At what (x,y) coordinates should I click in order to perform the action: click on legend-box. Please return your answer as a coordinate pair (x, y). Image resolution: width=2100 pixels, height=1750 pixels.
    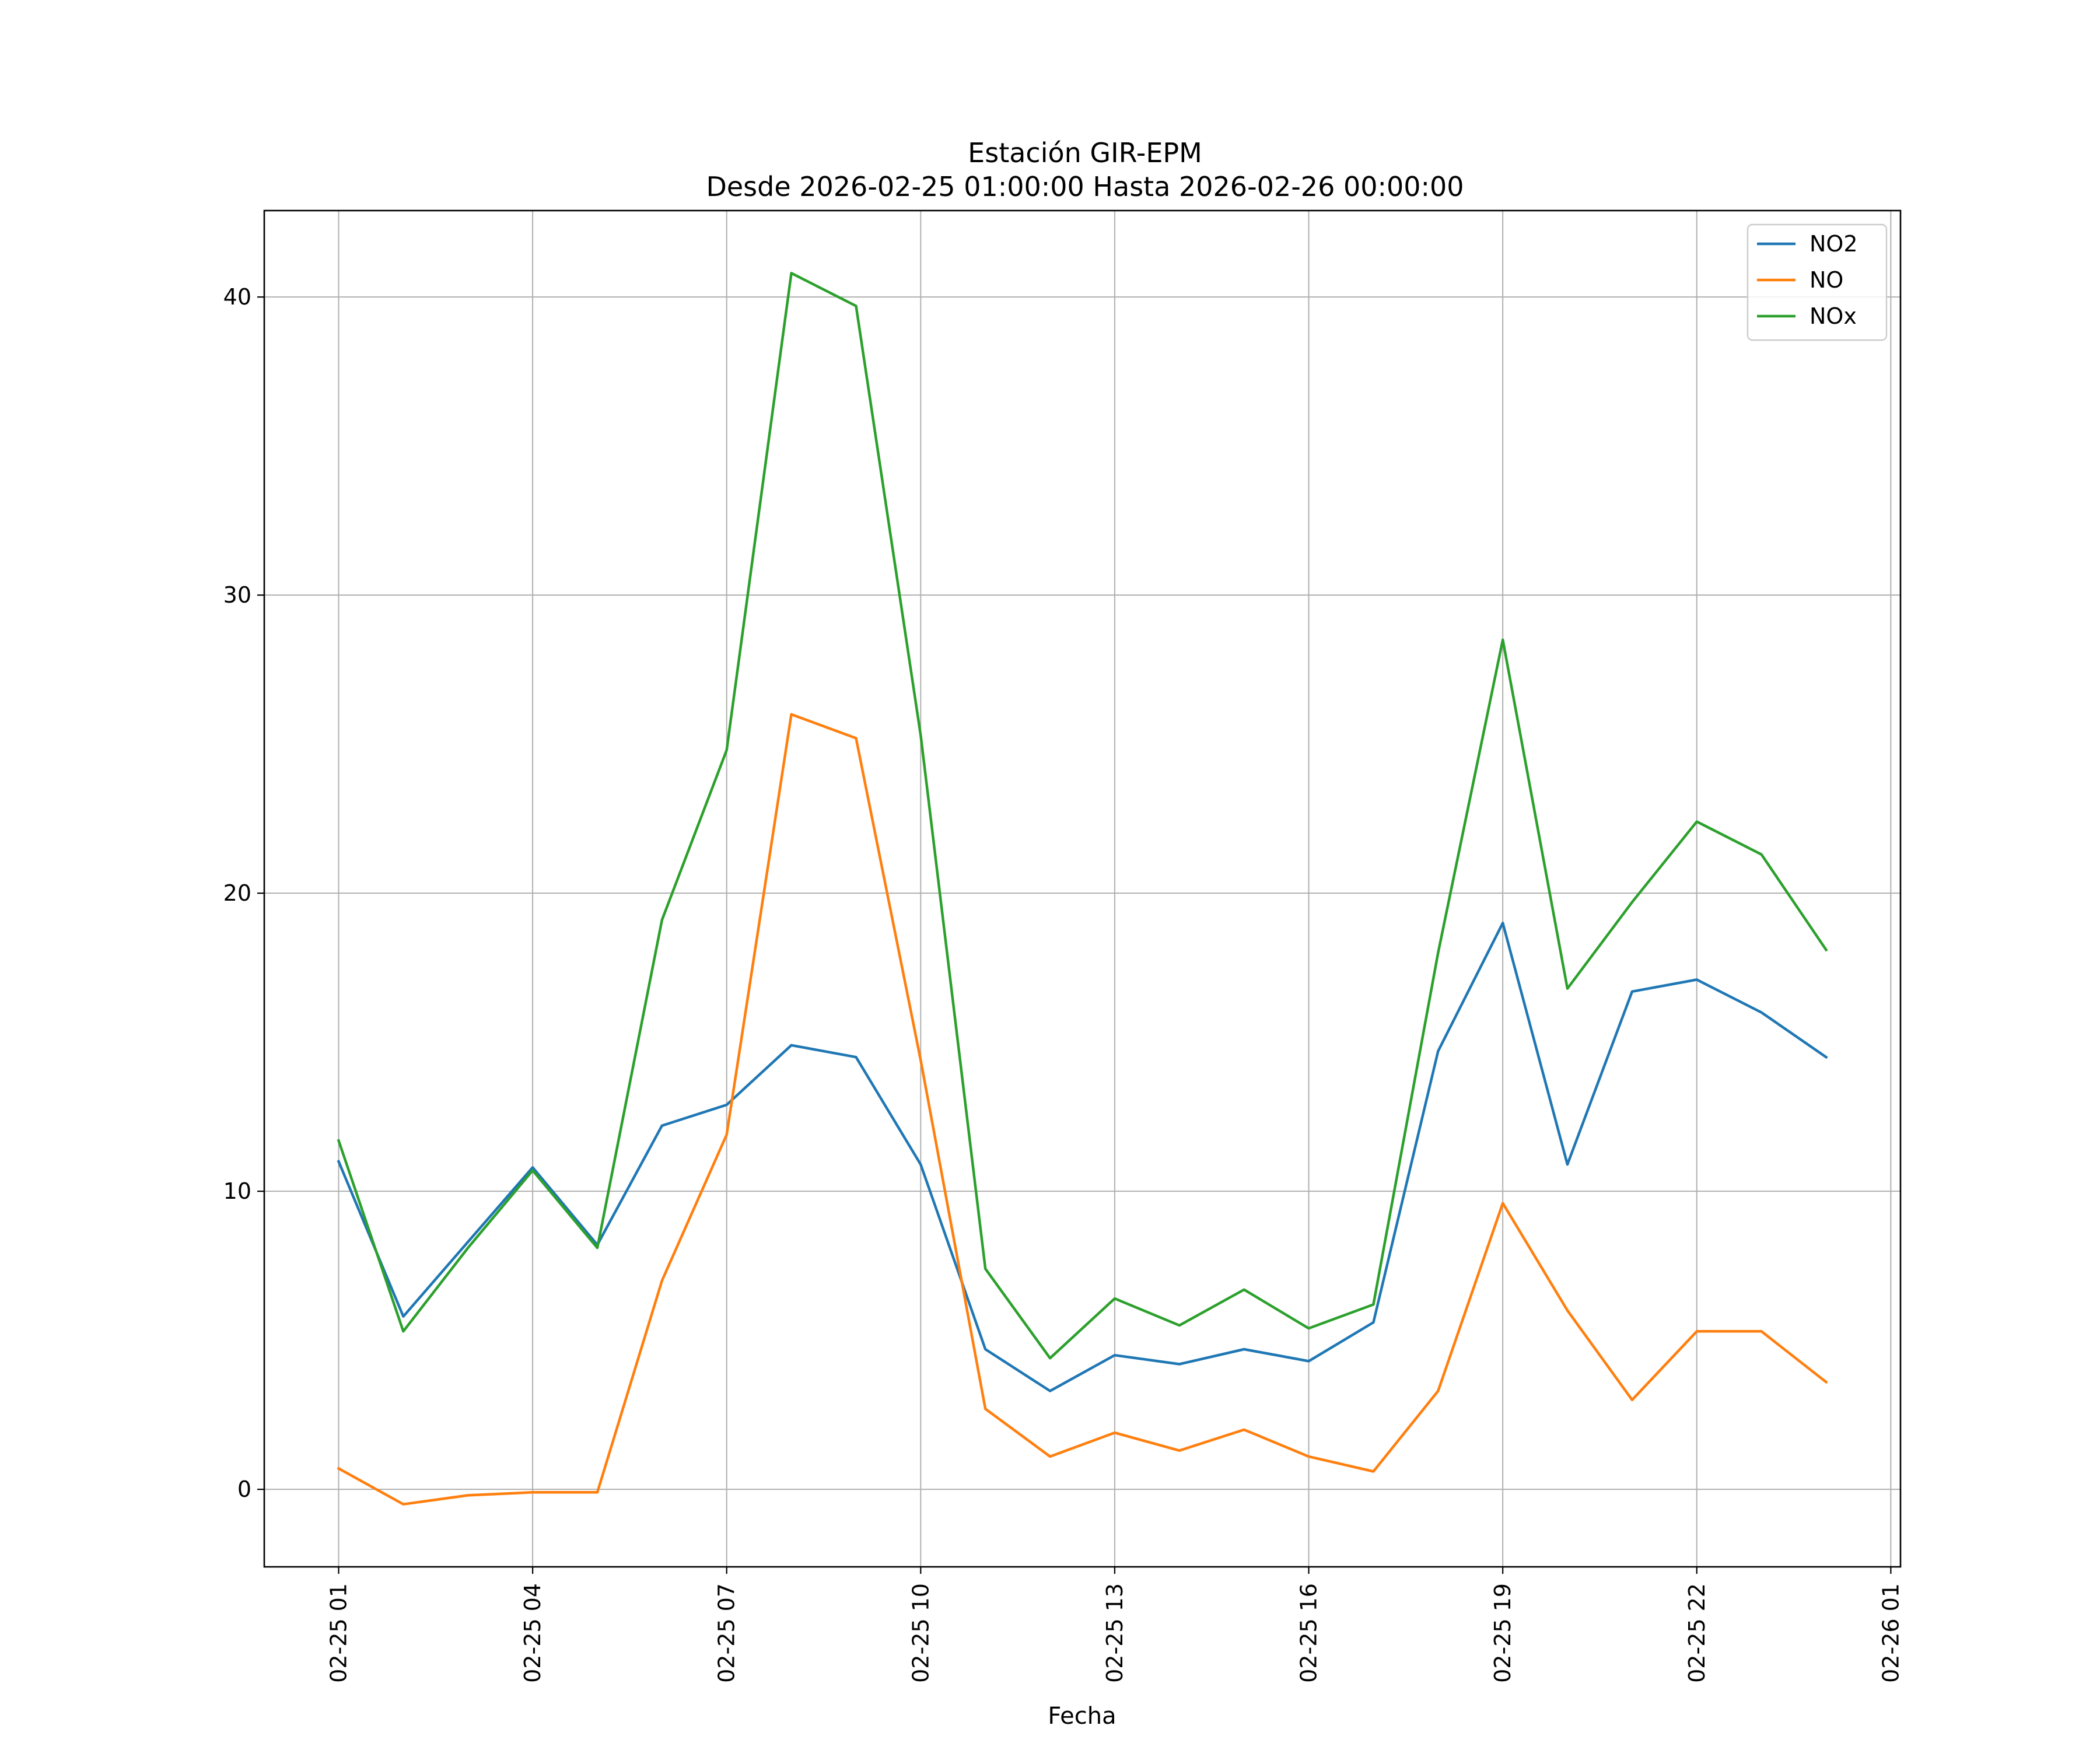
    Looking at the image, I should click on (1817, 282).